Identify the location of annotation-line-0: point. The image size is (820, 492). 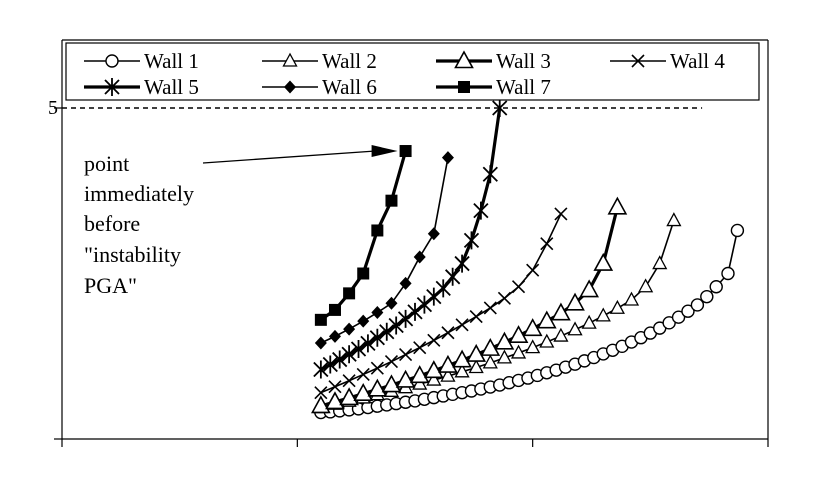
(106, 163).